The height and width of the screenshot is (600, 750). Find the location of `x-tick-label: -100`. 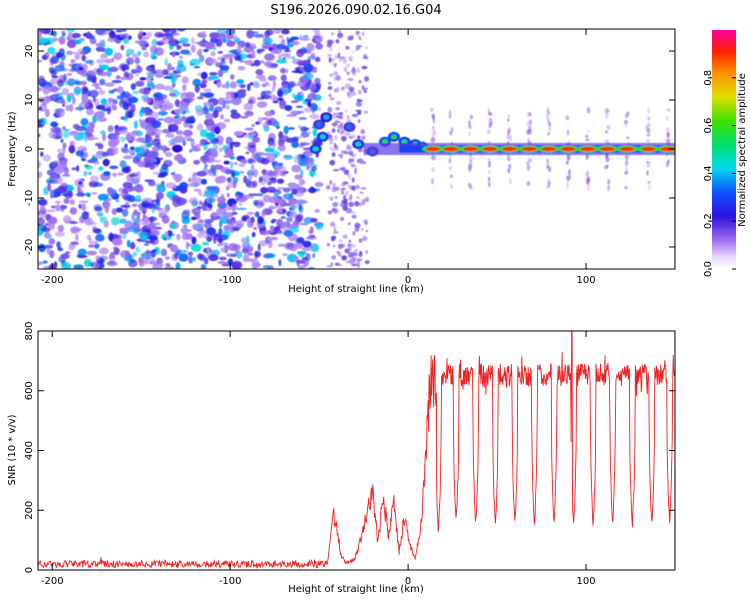

x-tick-label: -100 is located at coordinates (230, 280).